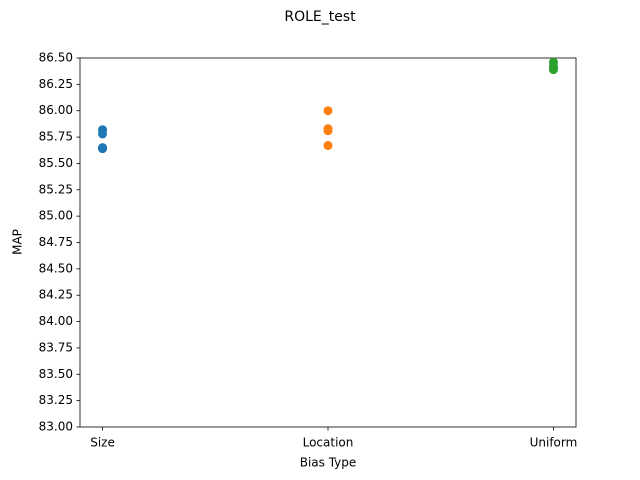 This screenshot has width=640, height=480. I want to click on x-tick-label: Location, so click(328, 443).